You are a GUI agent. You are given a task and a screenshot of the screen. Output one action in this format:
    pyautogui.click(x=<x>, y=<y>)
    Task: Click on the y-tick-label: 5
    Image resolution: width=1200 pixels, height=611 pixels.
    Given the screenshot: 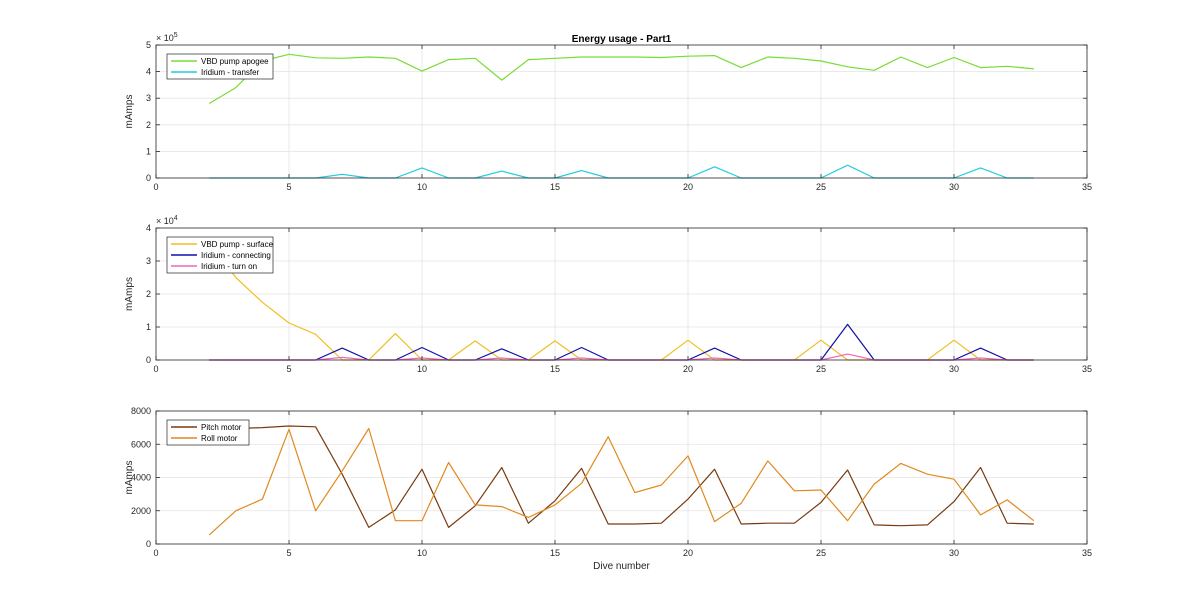 What is the action you would take?
    pyautogui.click(x=148, y=45)
    